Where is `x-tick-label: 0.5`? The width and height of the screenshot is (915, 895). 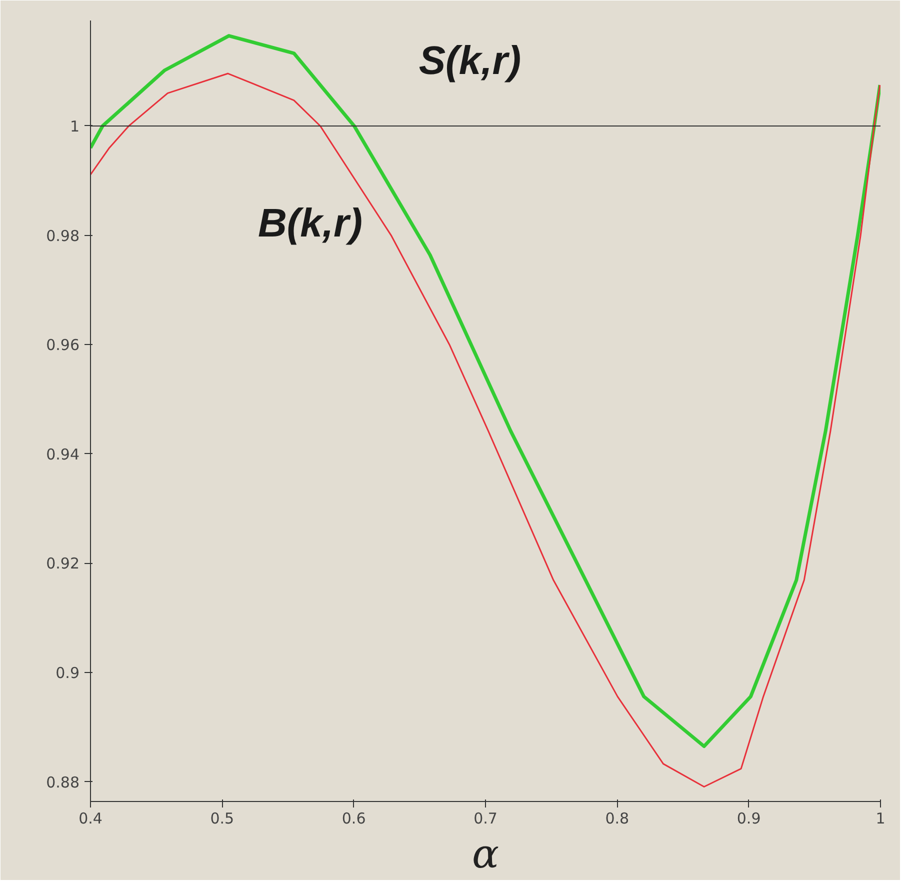 x-tick-label: 0.5 is located at coordinates (222, 819).